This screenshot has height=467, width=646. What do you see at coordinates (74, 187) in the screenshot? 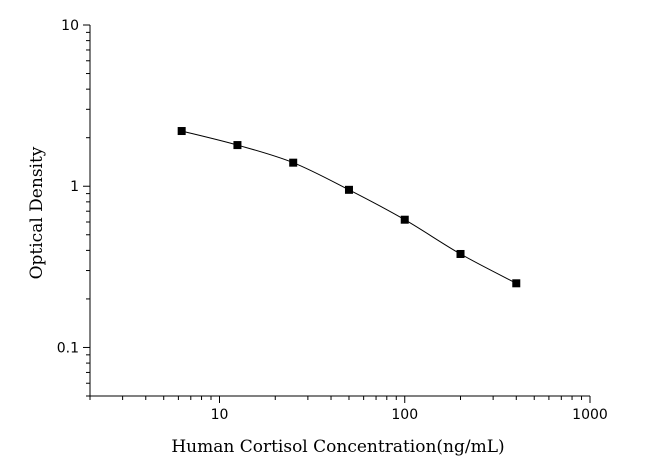
I see `y-tick-label: 1` at bounding box center [74, 187].